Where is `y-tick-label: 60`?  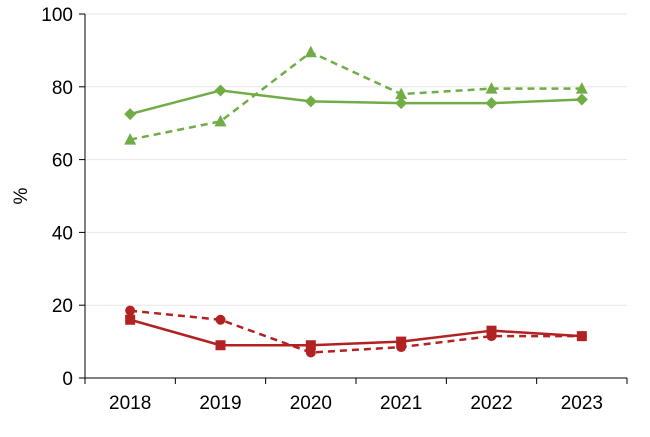 y-tick-label: 60 is located at coordinates (62, 161).